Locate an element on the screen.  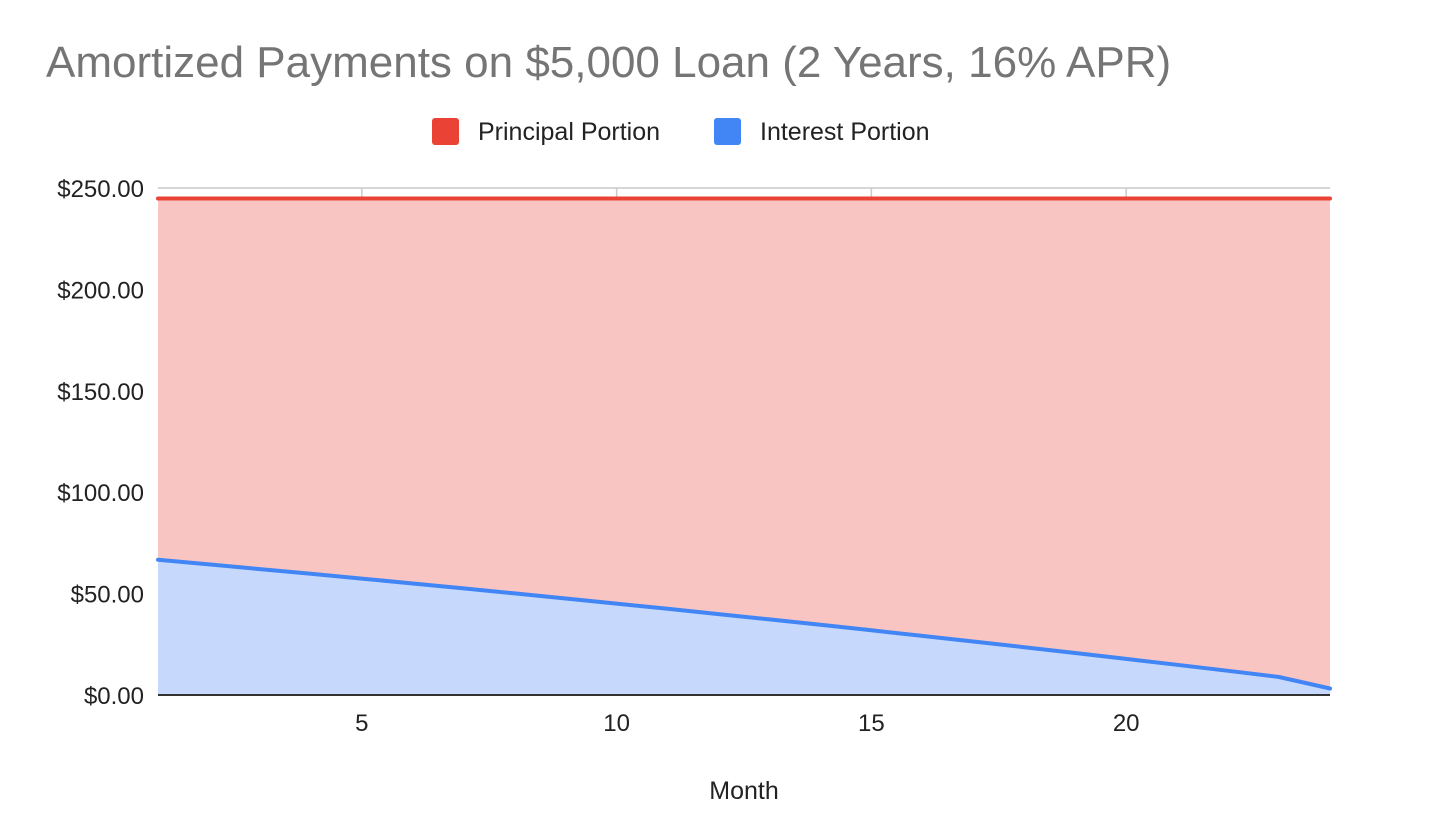
legend-swatch-principal-portion is located at coordinates (445, 131).